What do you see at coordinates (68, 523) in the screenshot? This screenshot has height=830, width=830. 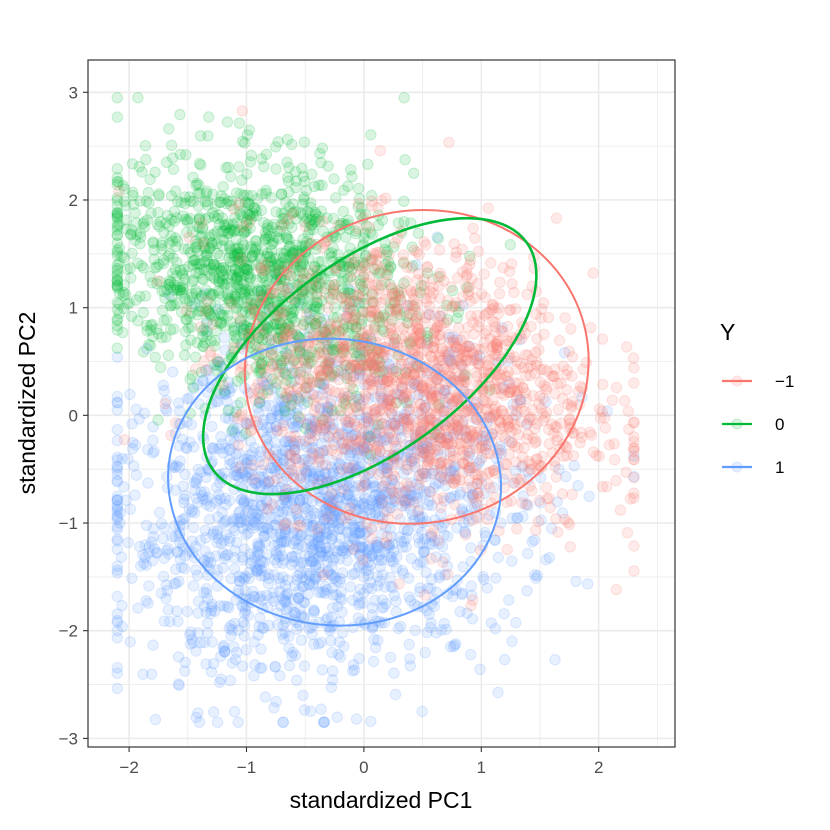 I see `y-tick-label: −1` at bounding box center [68, 523].